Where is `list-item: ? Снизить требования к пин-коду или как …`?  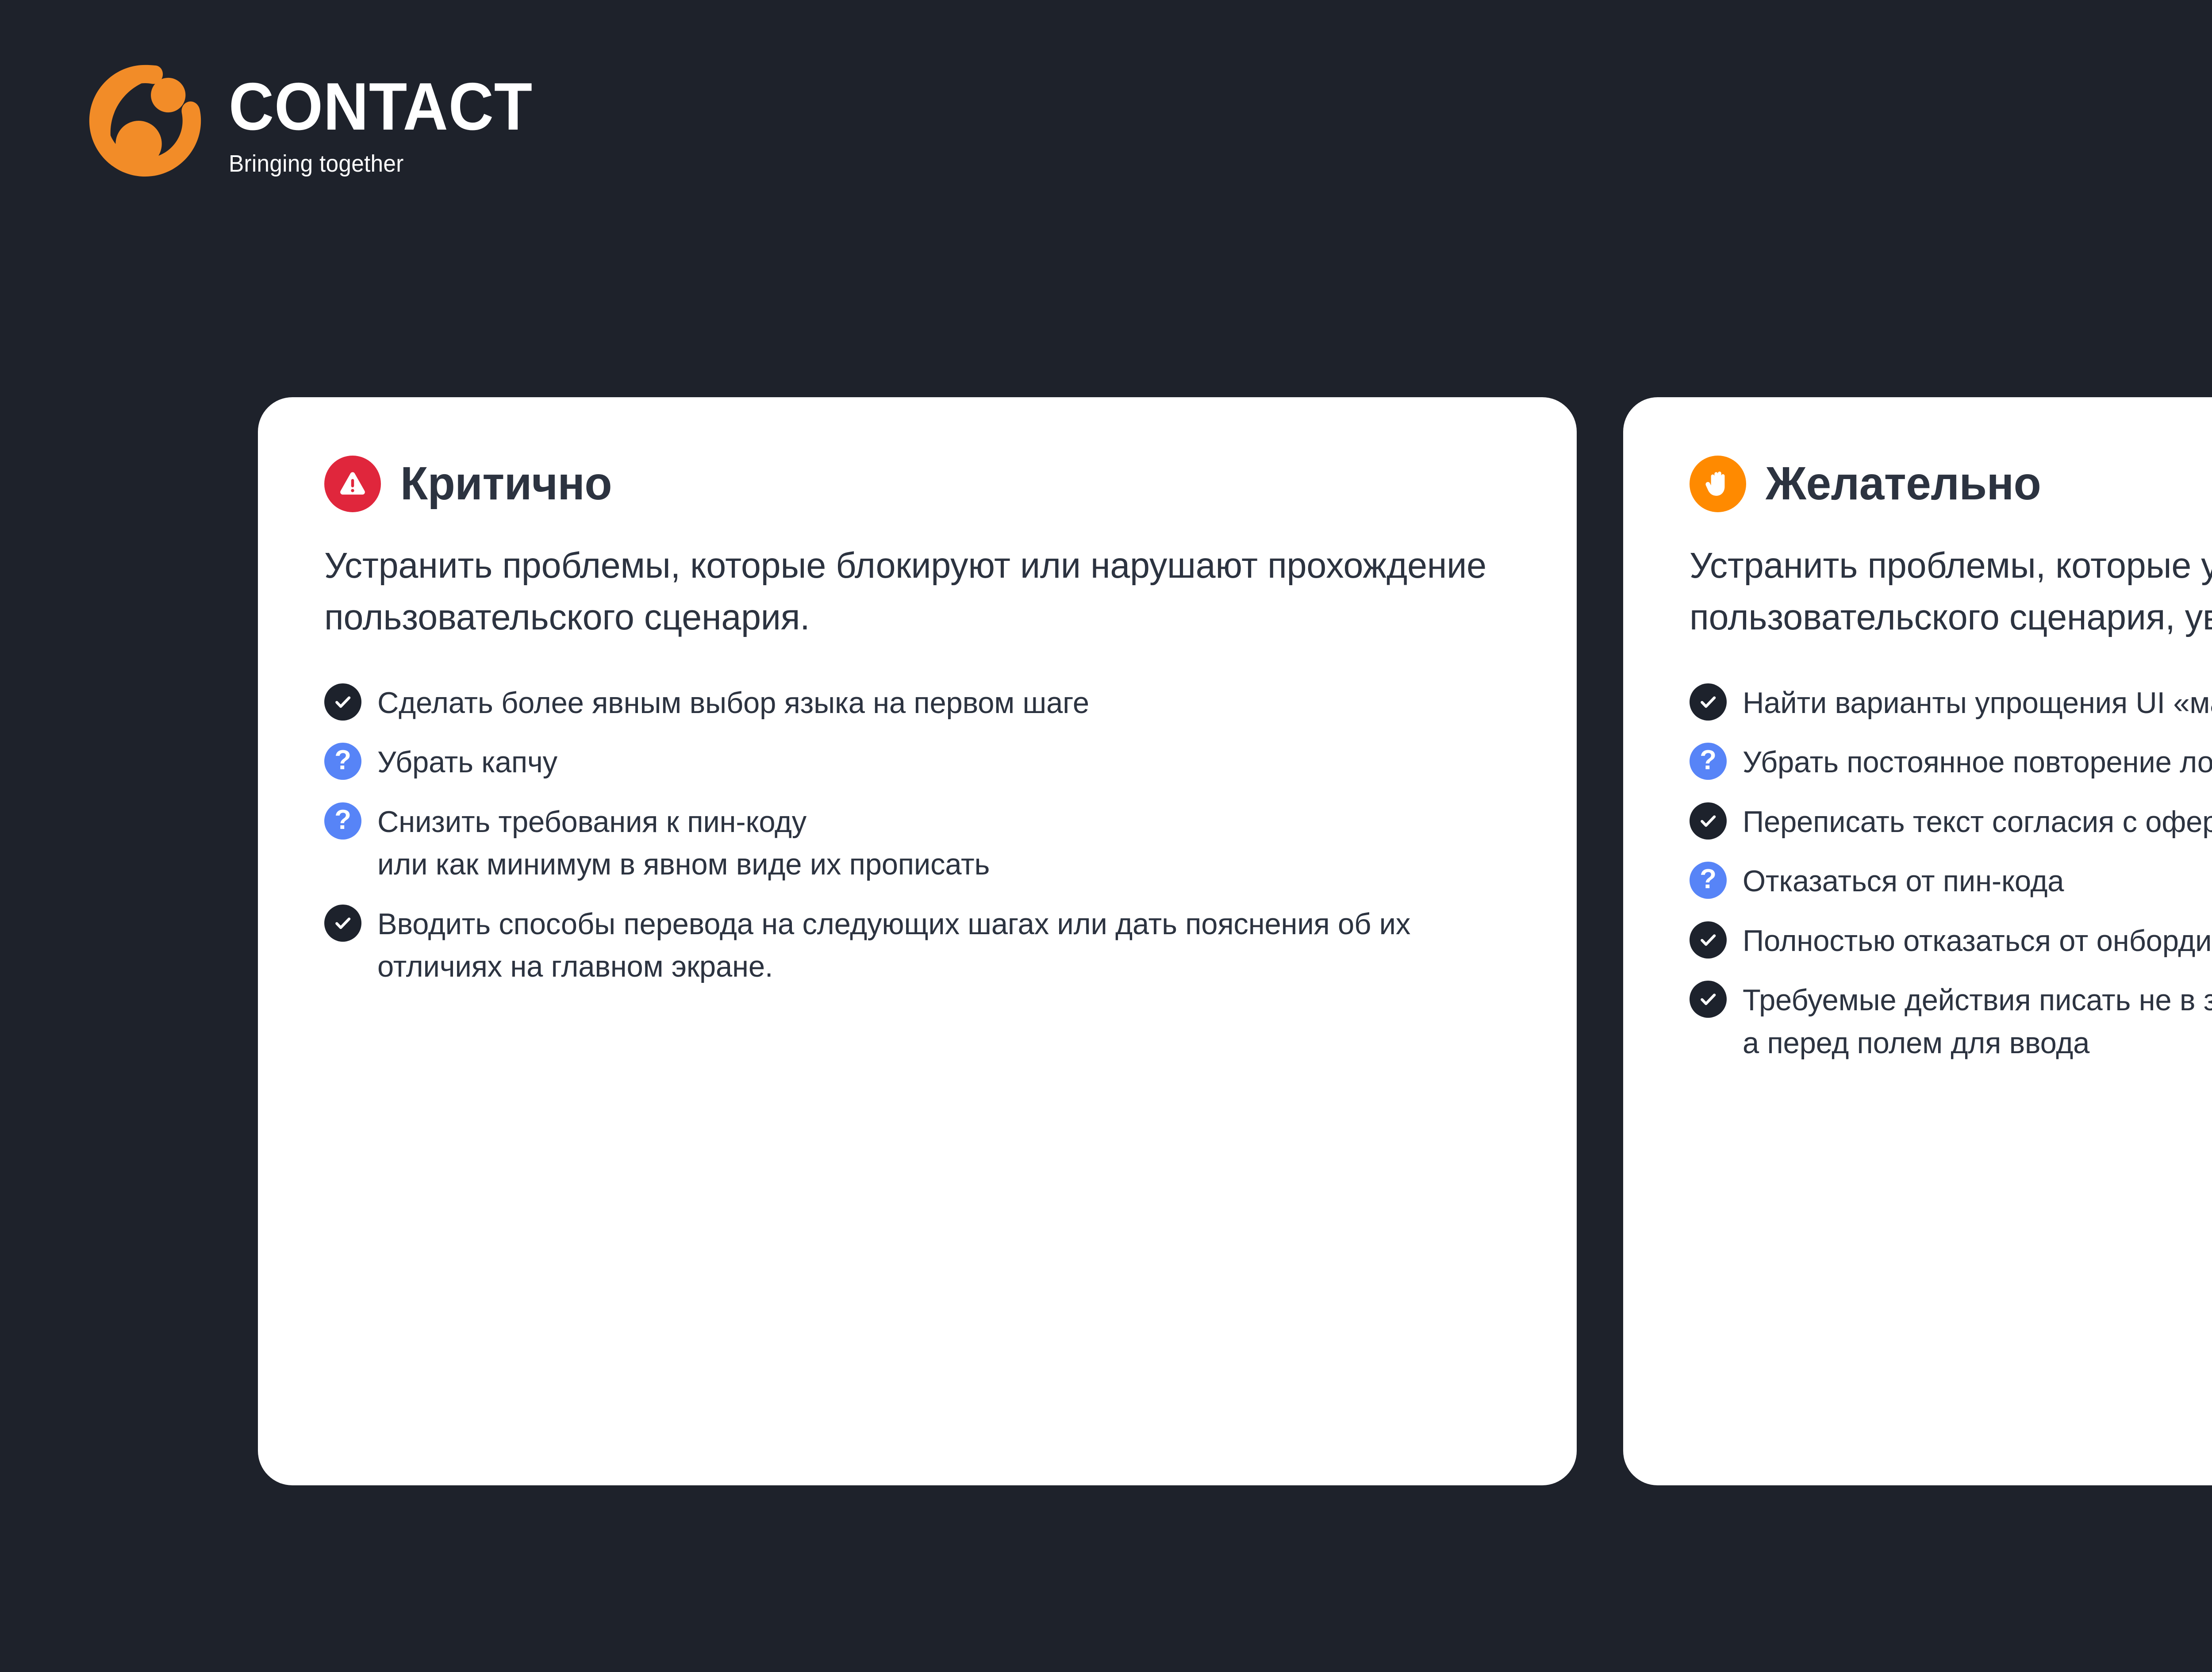 list-item: ? Снизить требования к пин-коду или как … is located at coordinates (917, 843).